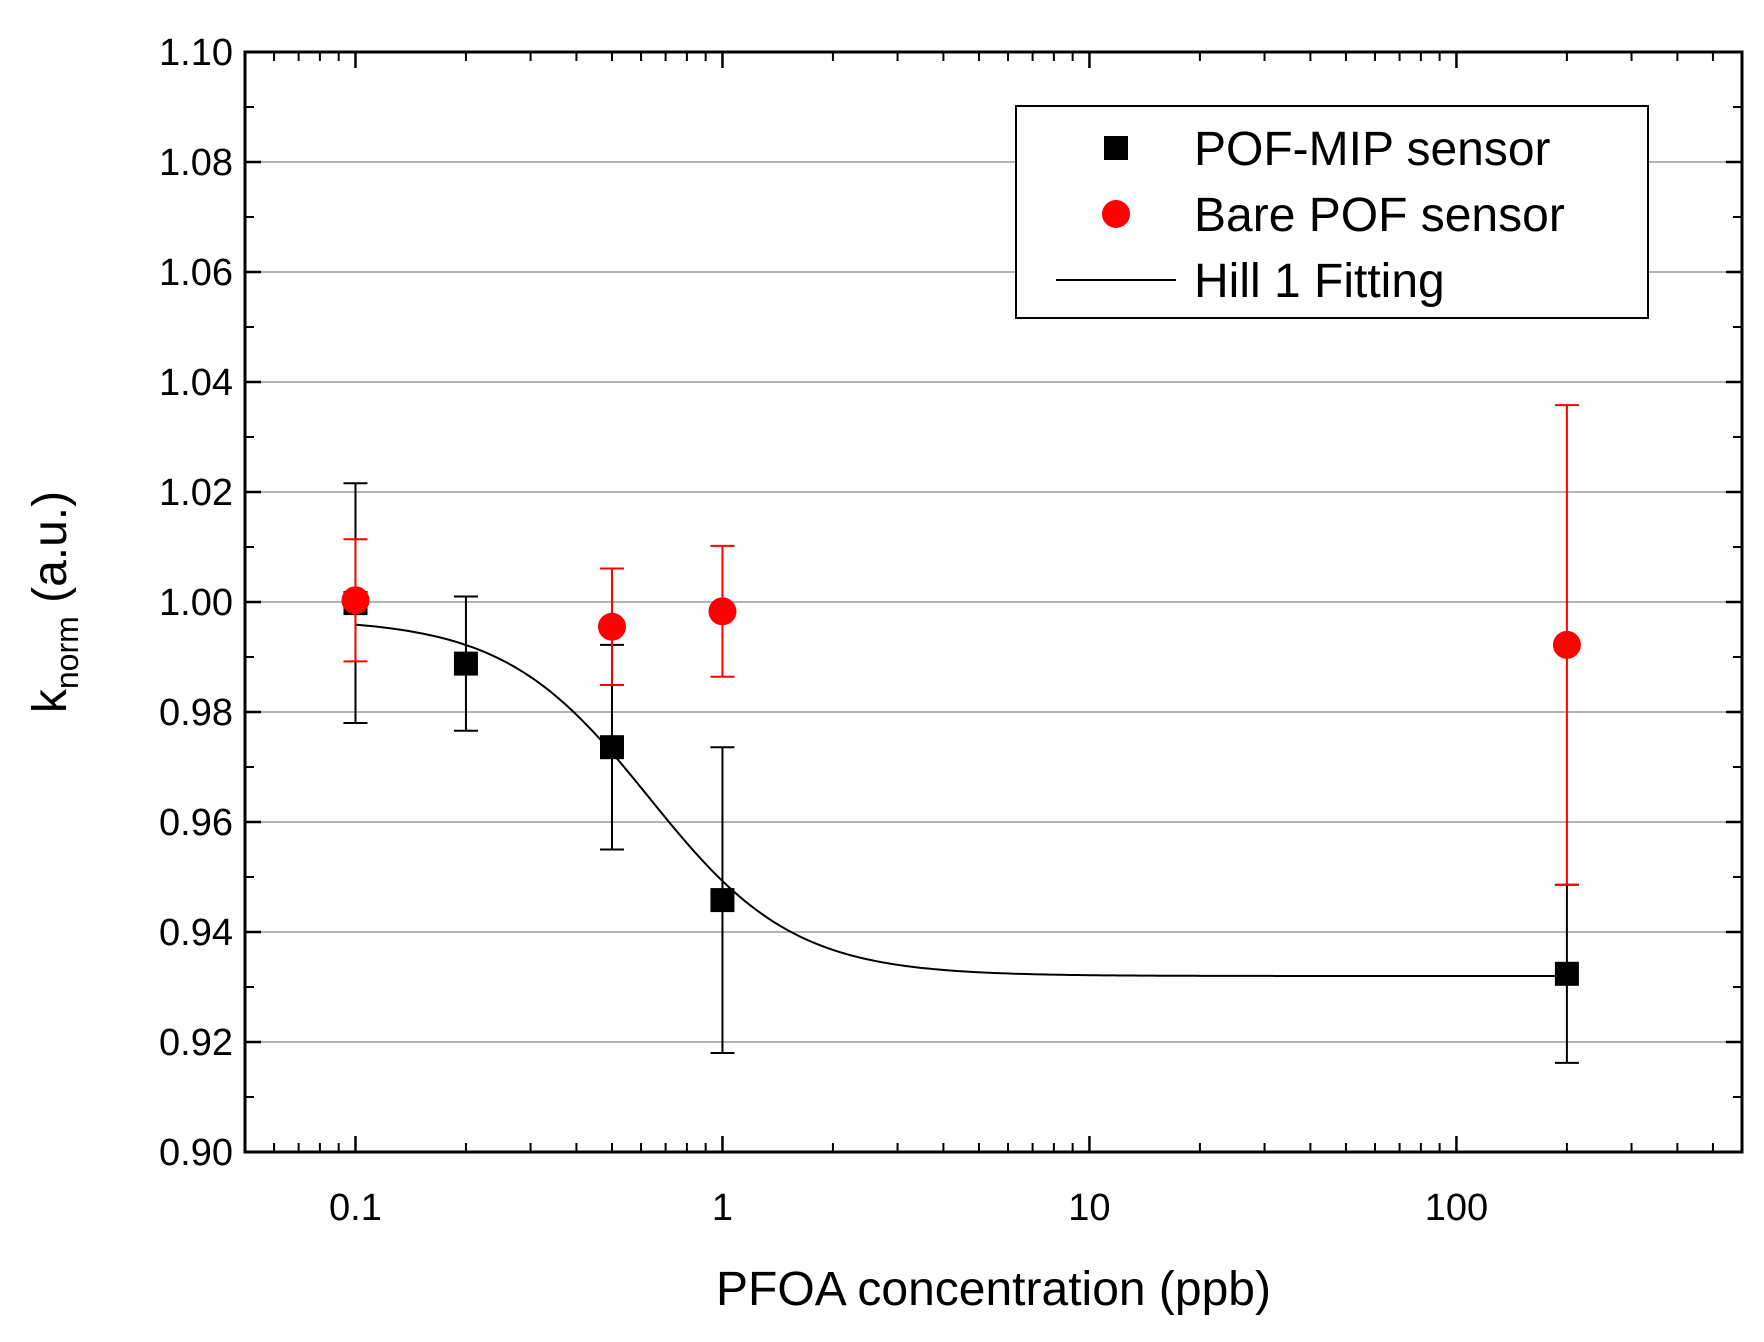 Image resolution: width=1764 pixels, height=1342 pixels. Describe the element at coordinates (50, 700) in the screenshot. I see `y-axis-title-base: k` at that location.